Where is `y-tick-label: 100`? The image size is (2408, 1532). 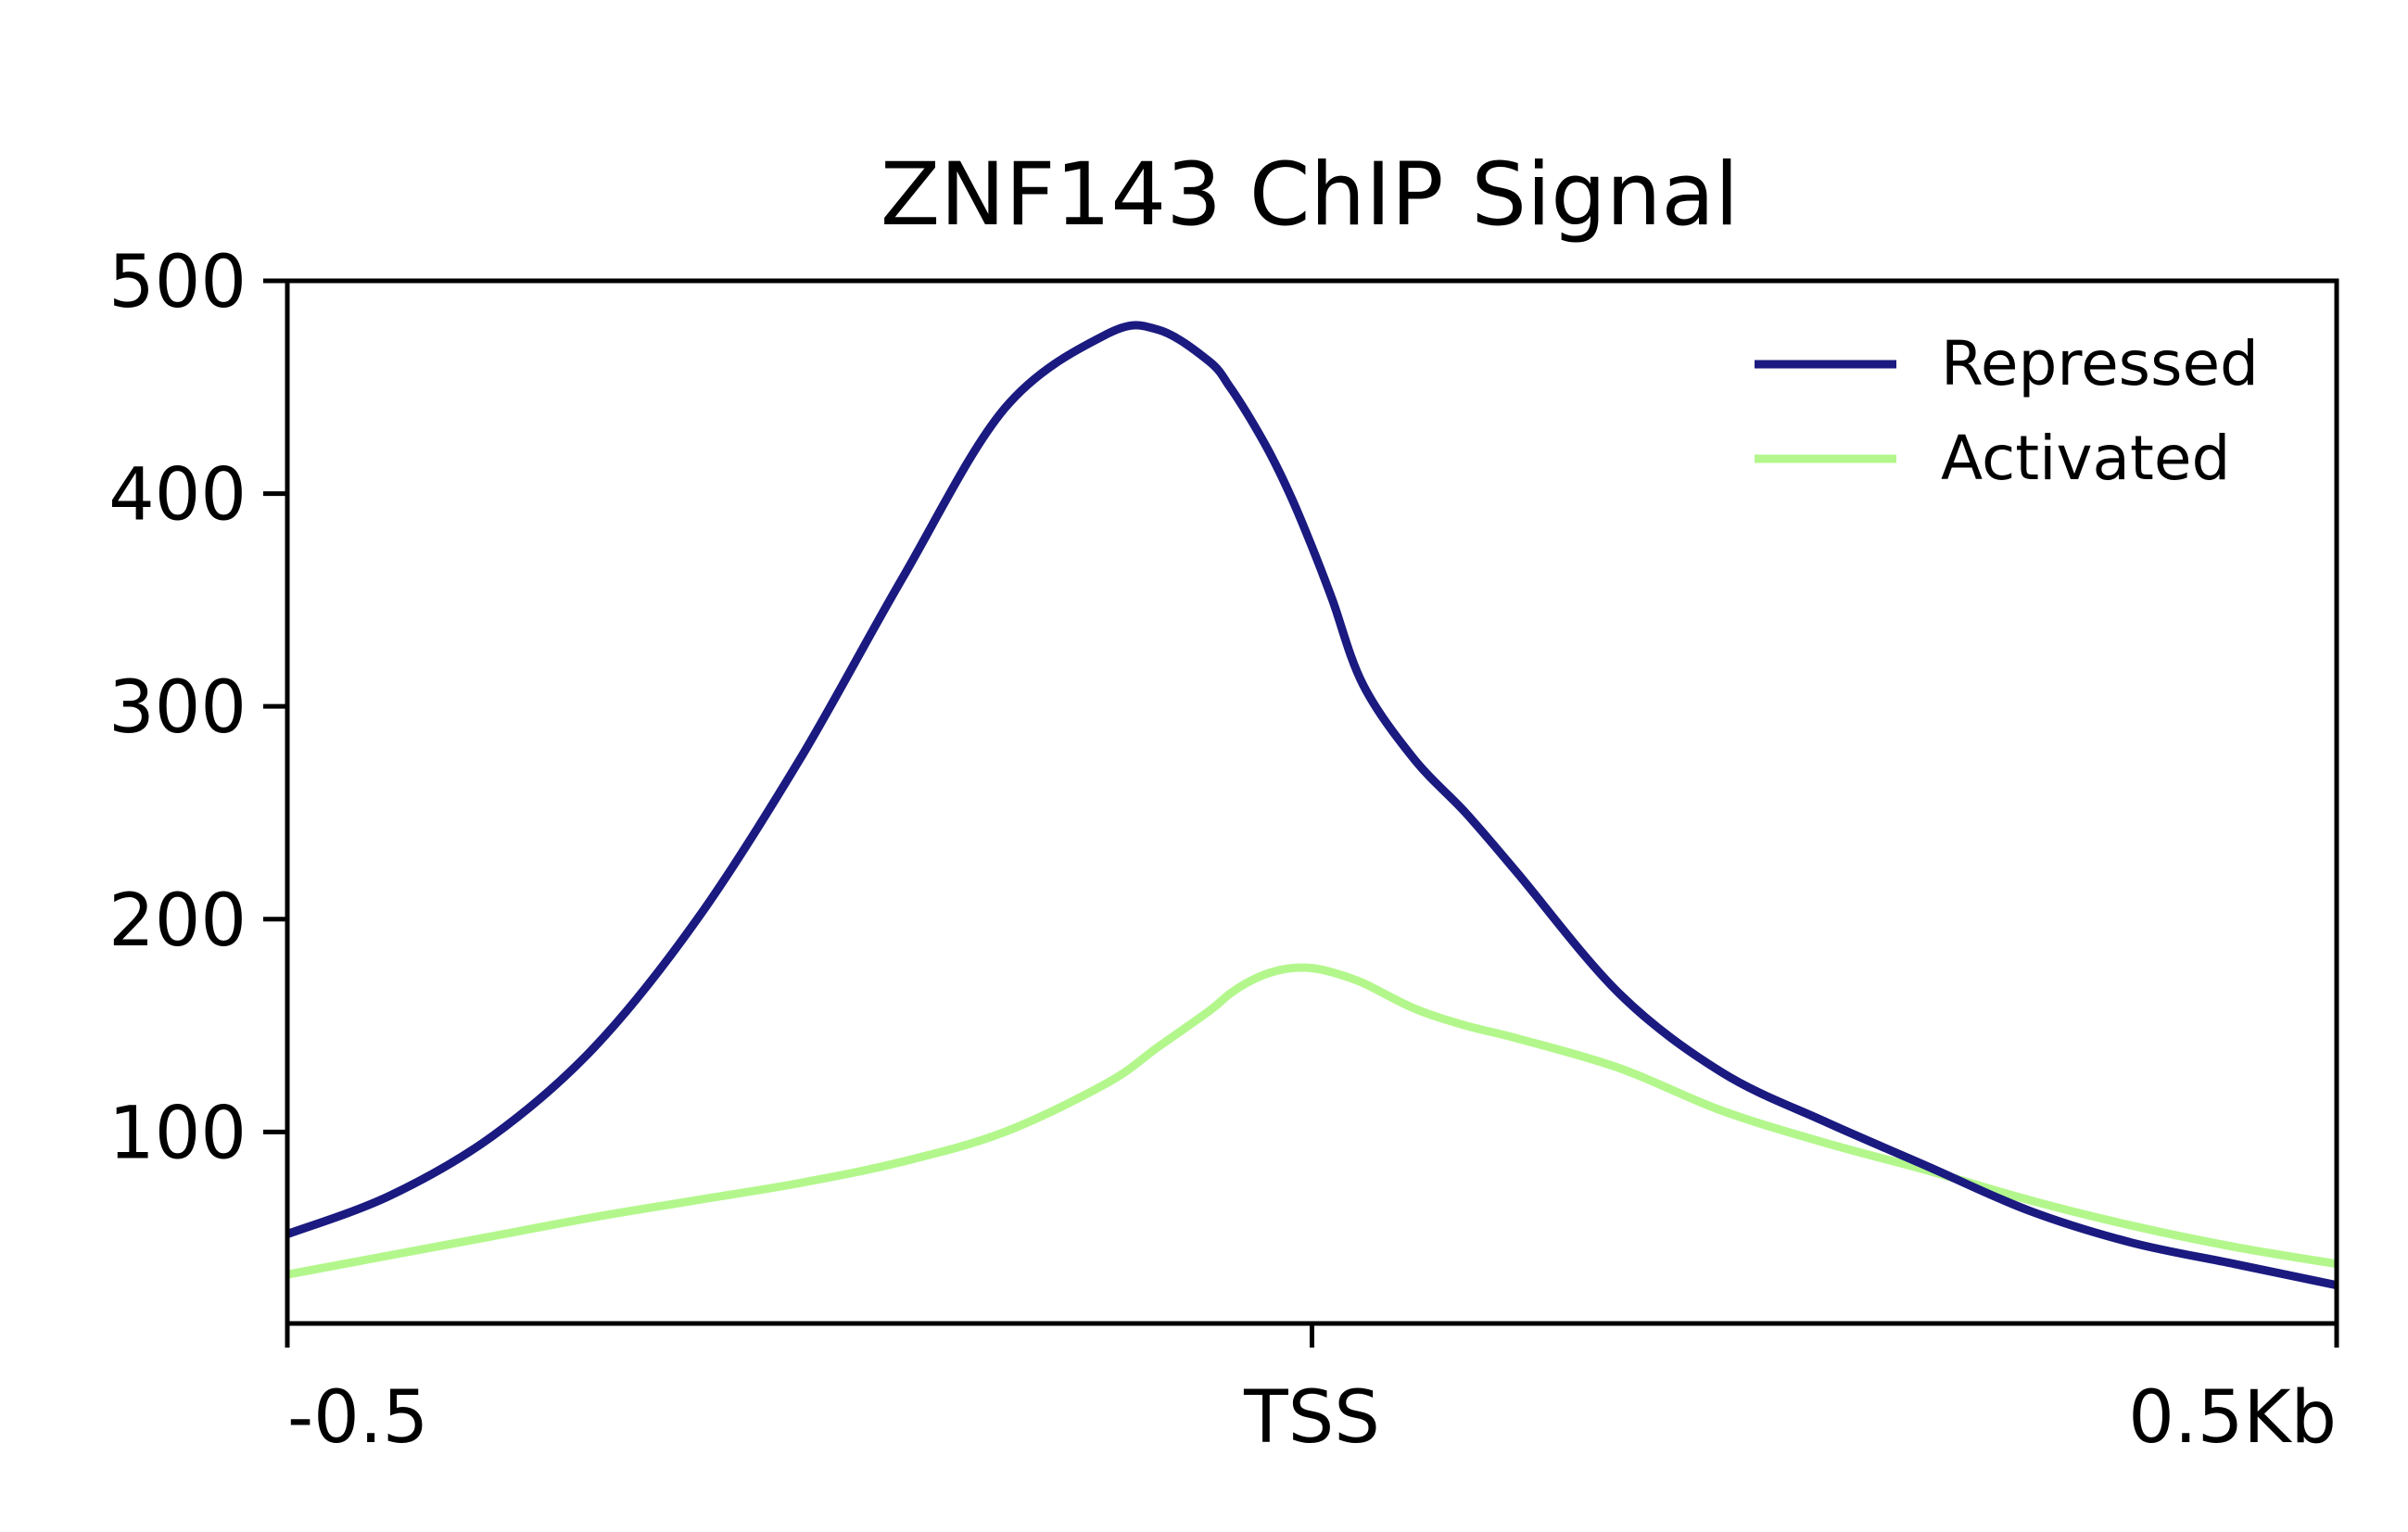 y-tick-label: 100 is located at coordinates (177, 1134).